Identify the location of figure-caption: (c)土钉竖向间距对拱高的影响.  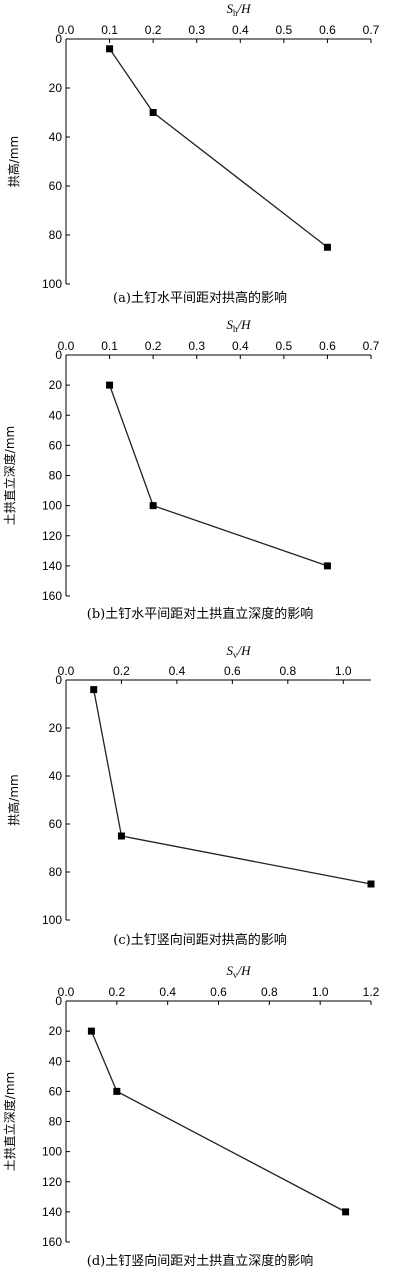
(199, 940).